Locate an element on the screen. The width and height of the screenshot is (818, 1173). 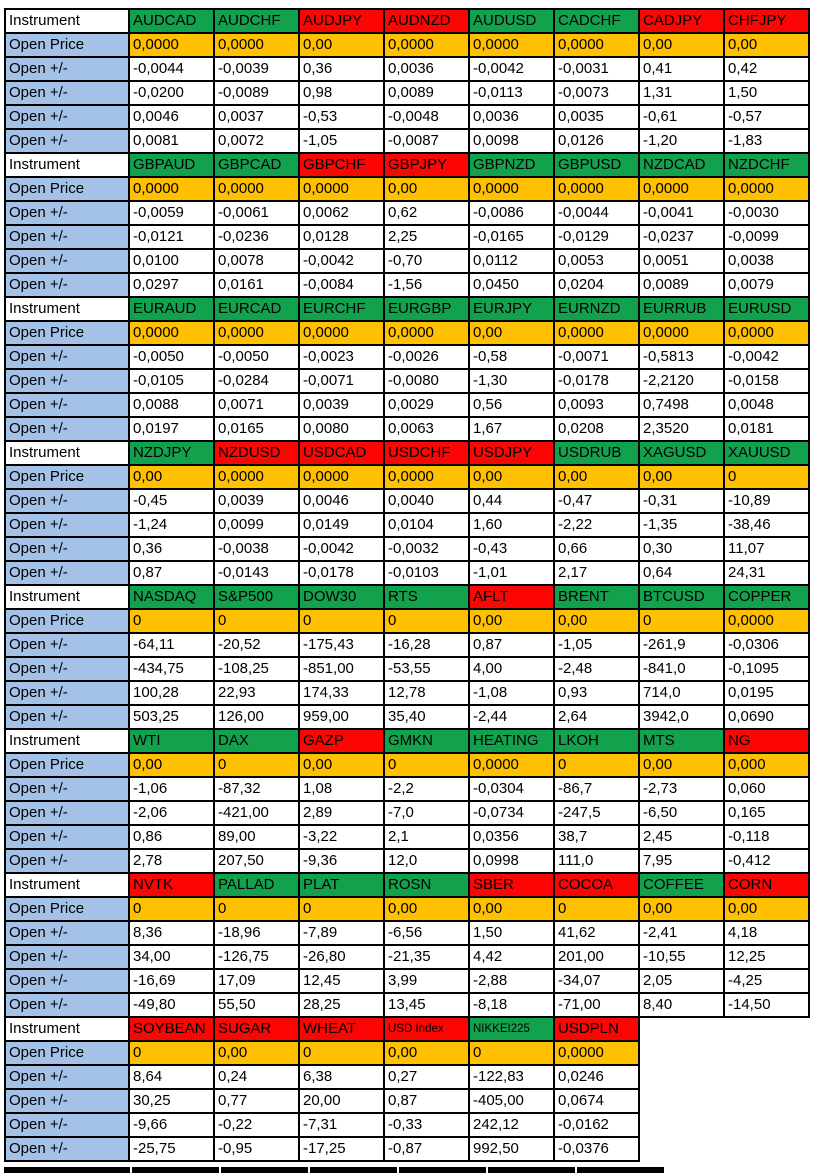
open-delta-cell: -7,0 is located at coordinates (426, 813).